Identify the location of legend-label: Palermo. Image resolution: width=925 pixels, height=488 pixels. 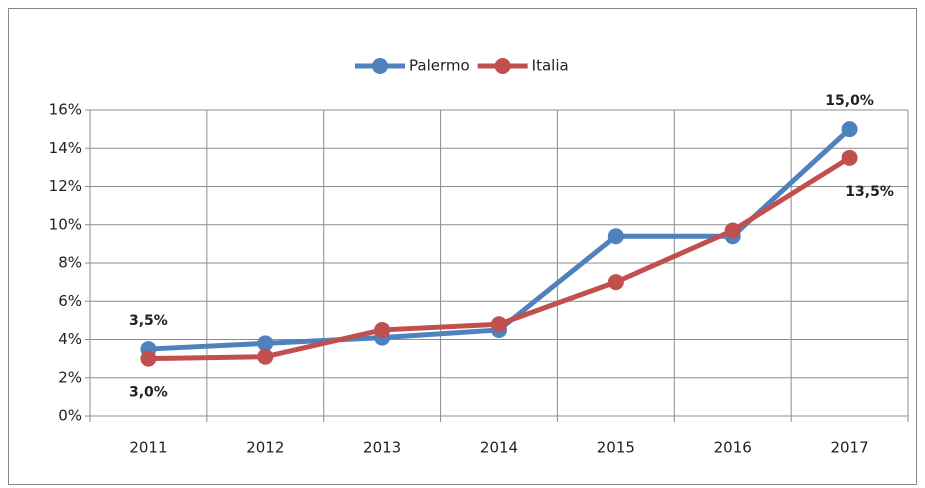
(439, 66).